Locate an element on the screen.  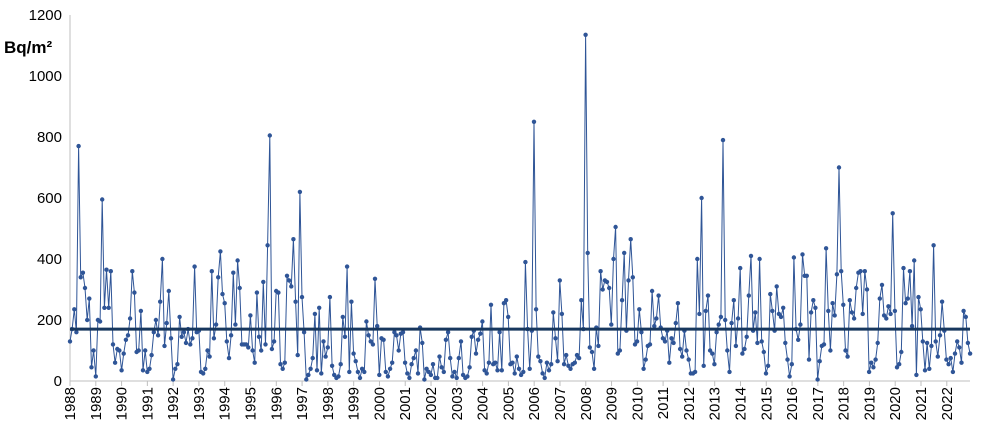
x-tick-label: 1994 is located at coordinates (225, 403).